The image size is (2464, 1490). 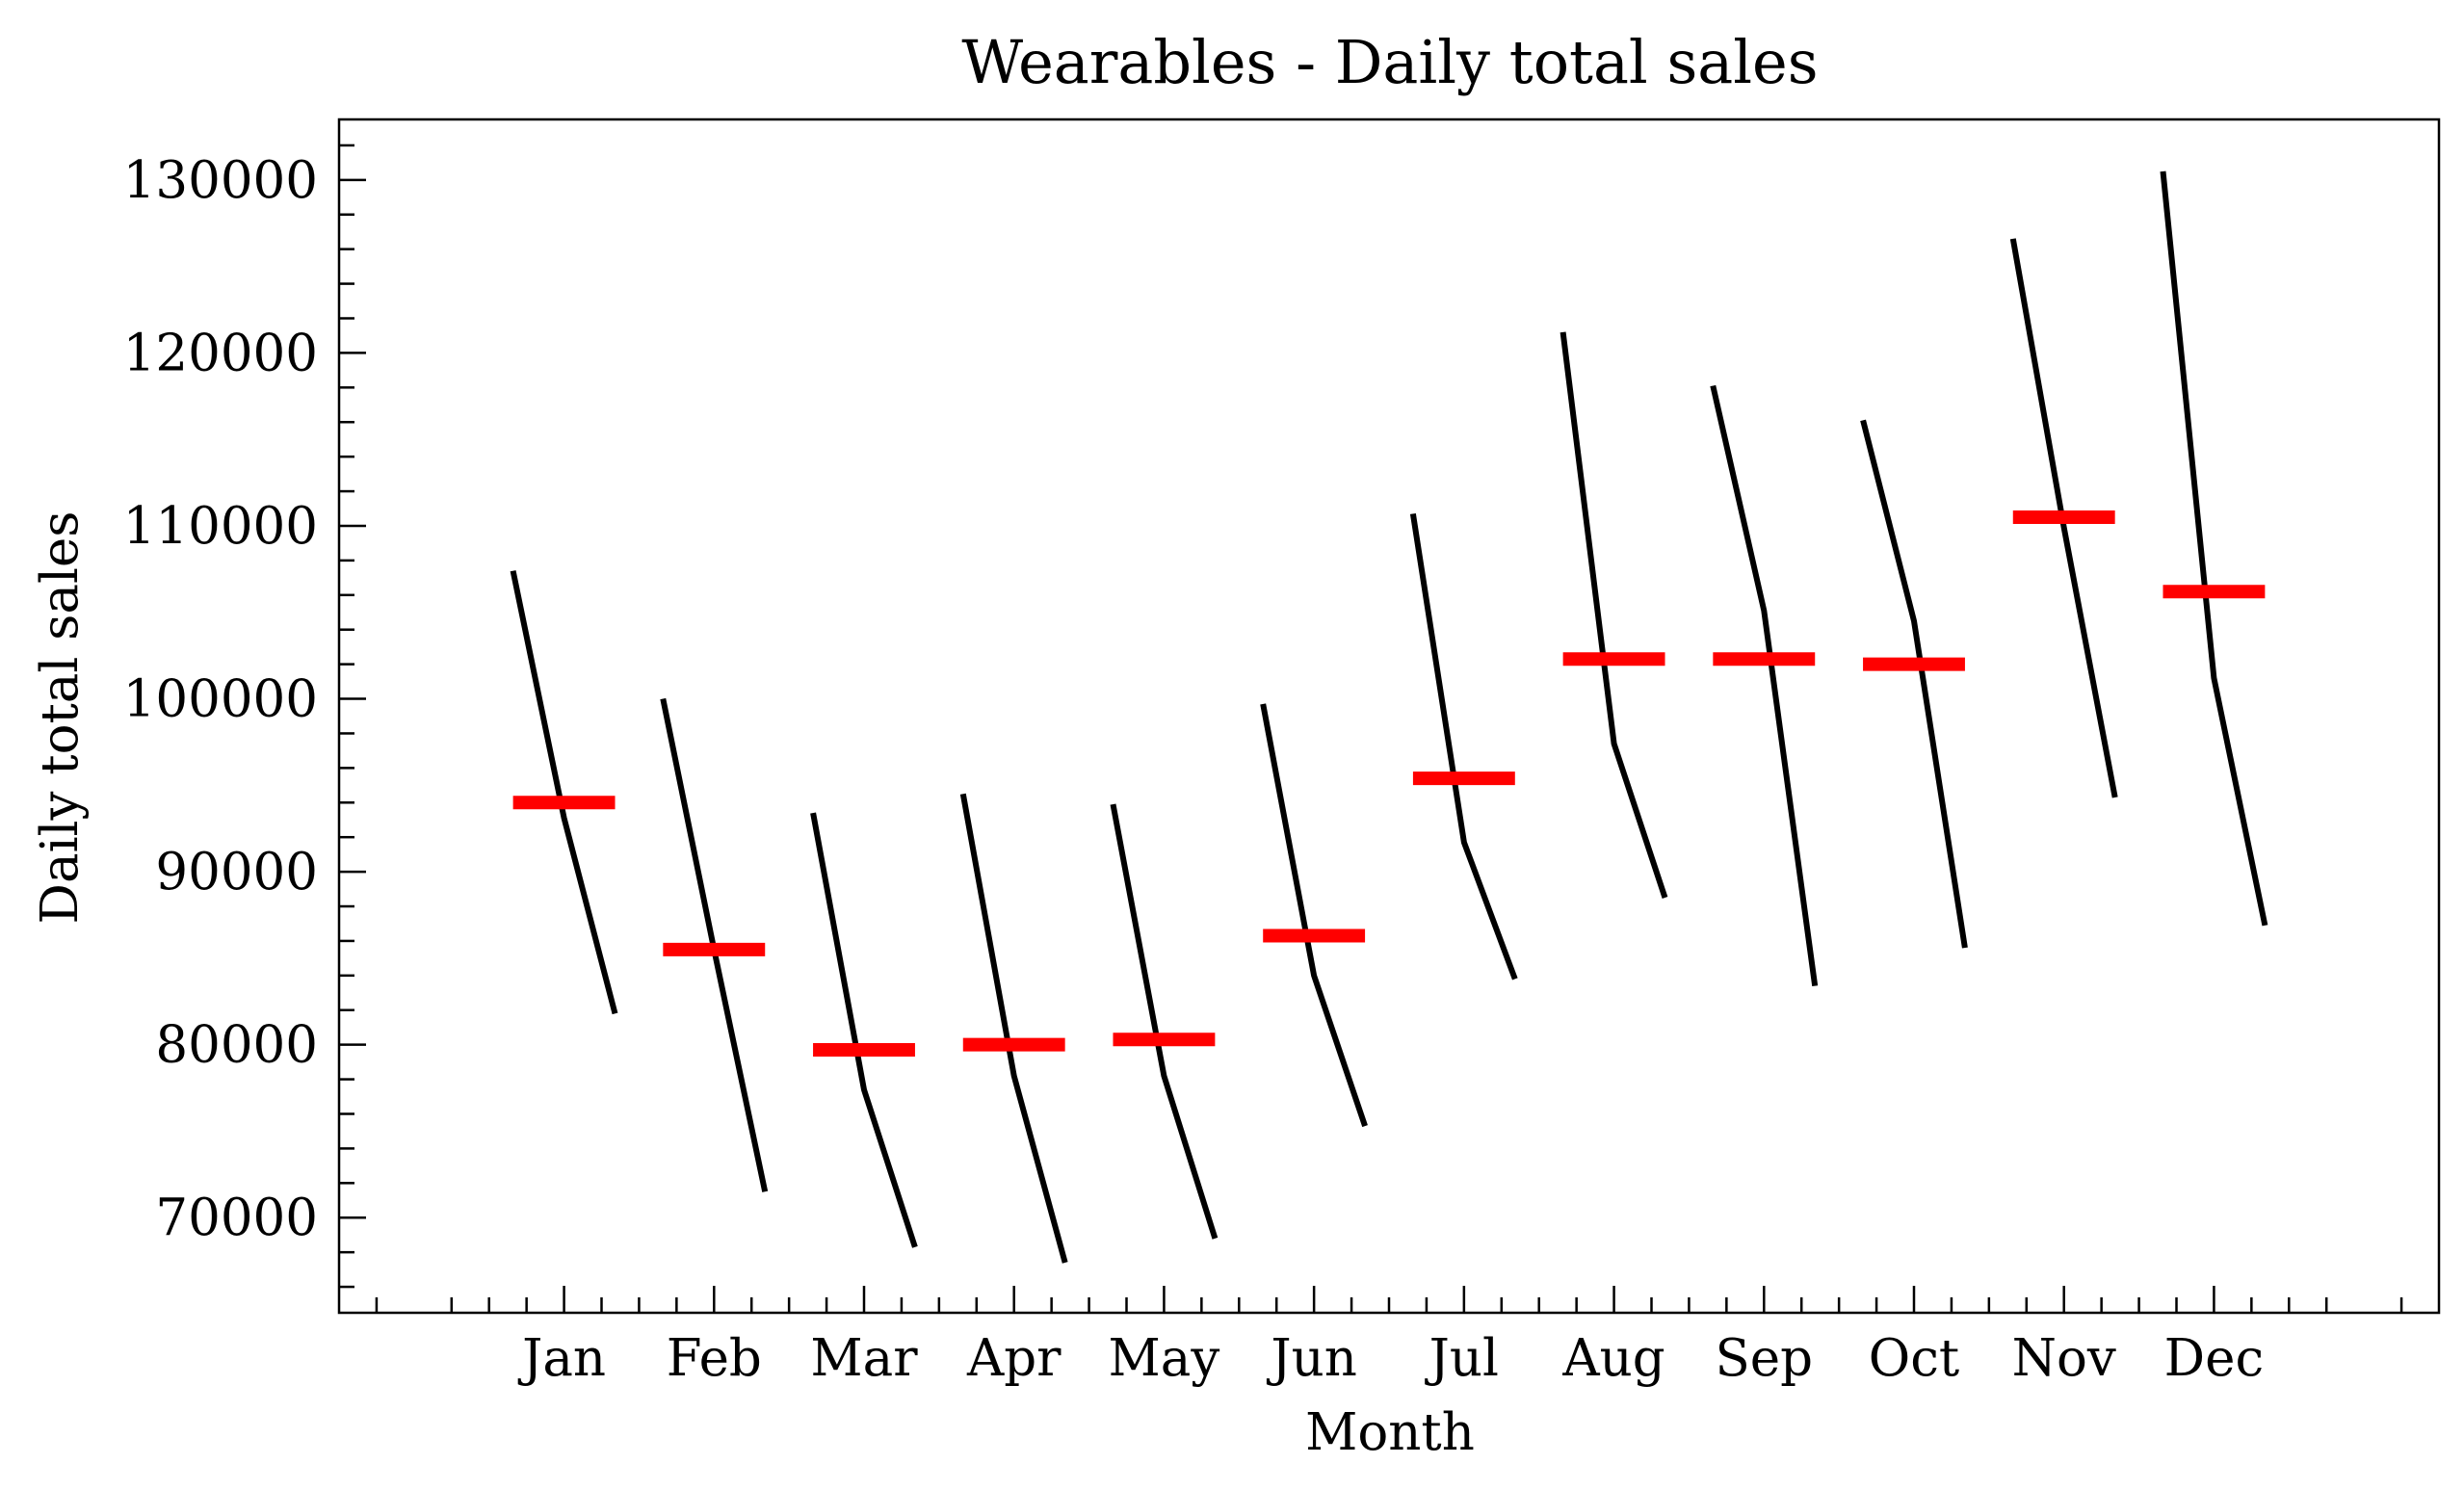 I want to click on x-tick-label-jul: Jul, so click(x=1462, y=1359).